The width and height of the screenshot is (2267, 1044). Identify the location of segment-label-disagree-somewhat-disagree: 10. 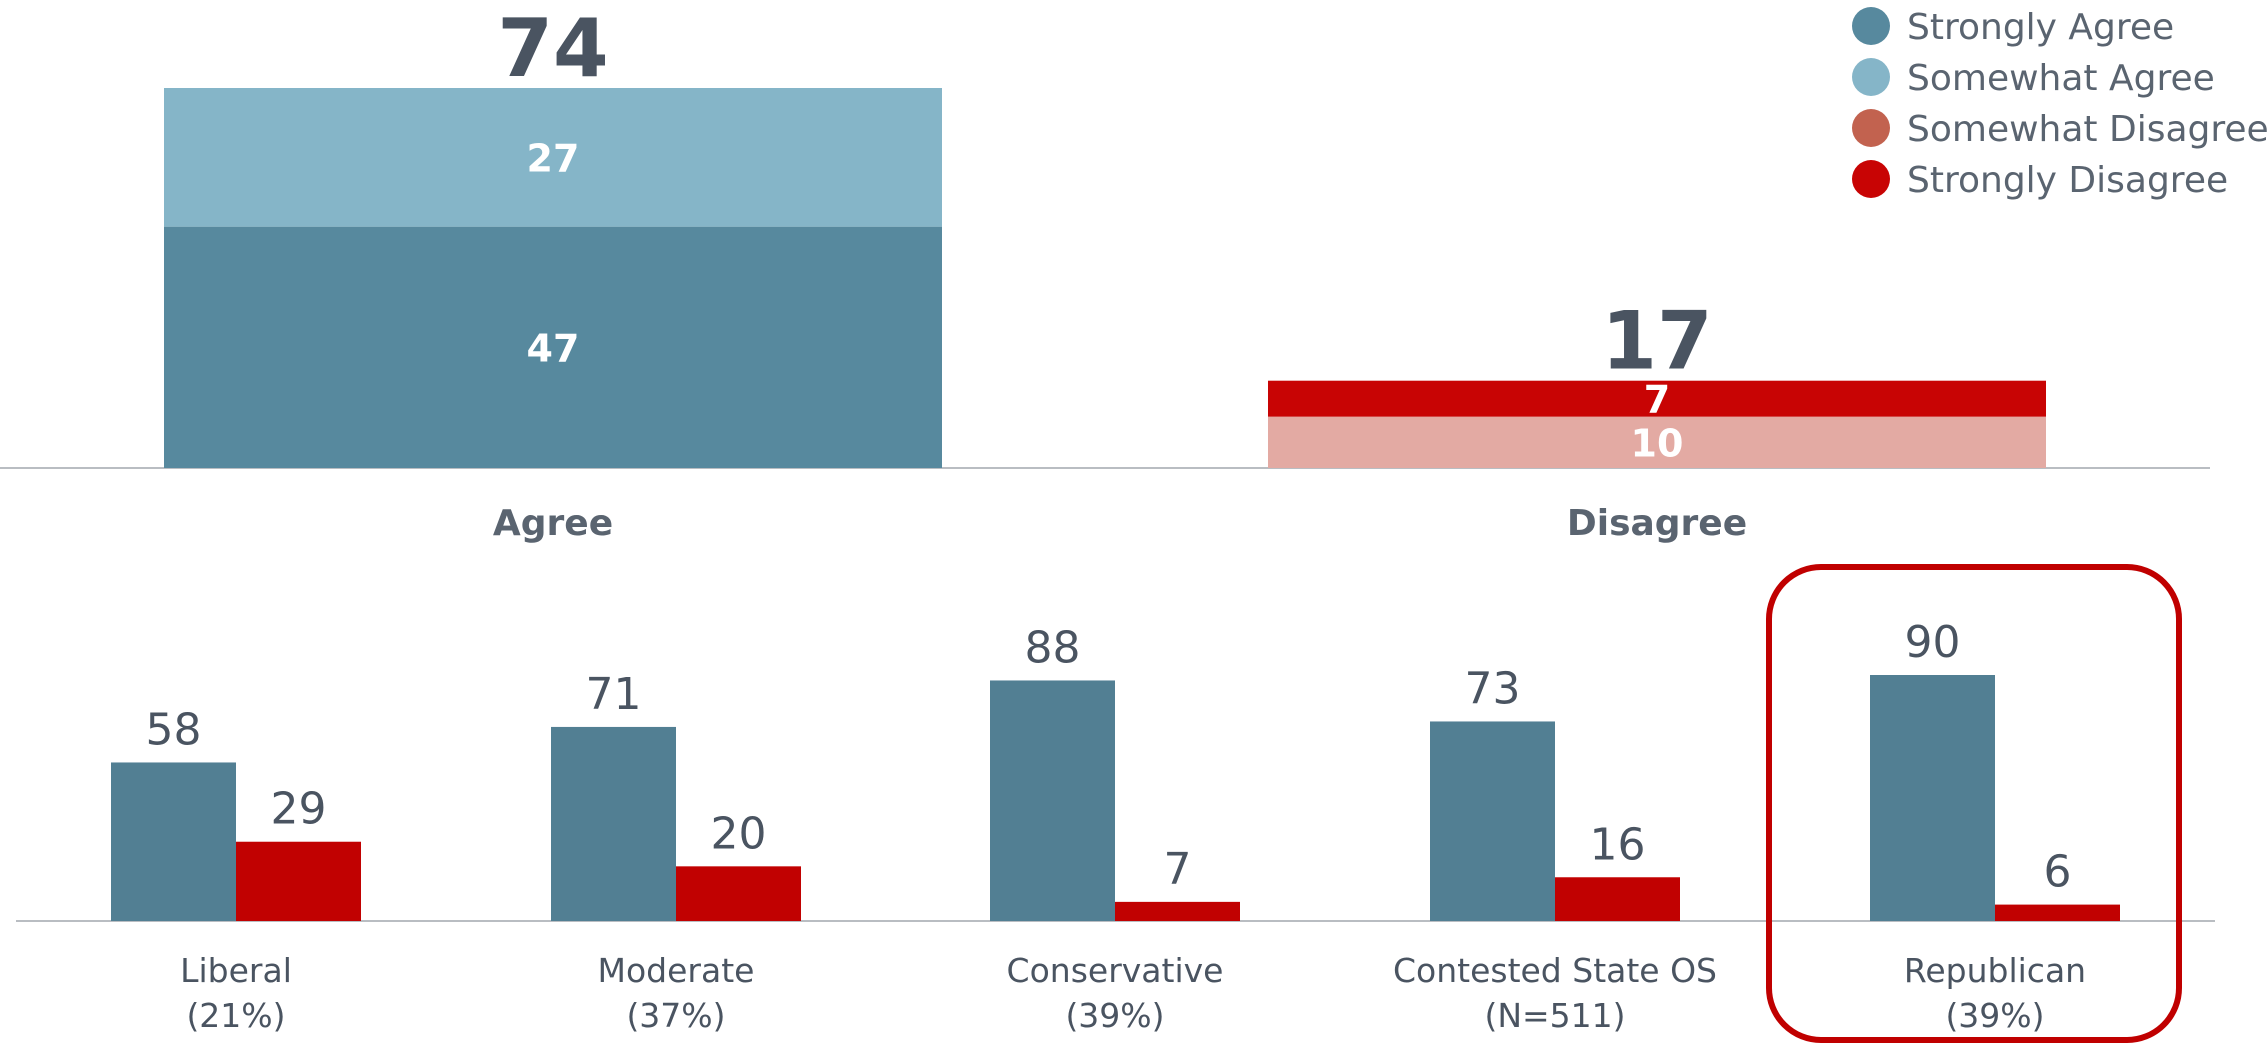
(1657, 443).